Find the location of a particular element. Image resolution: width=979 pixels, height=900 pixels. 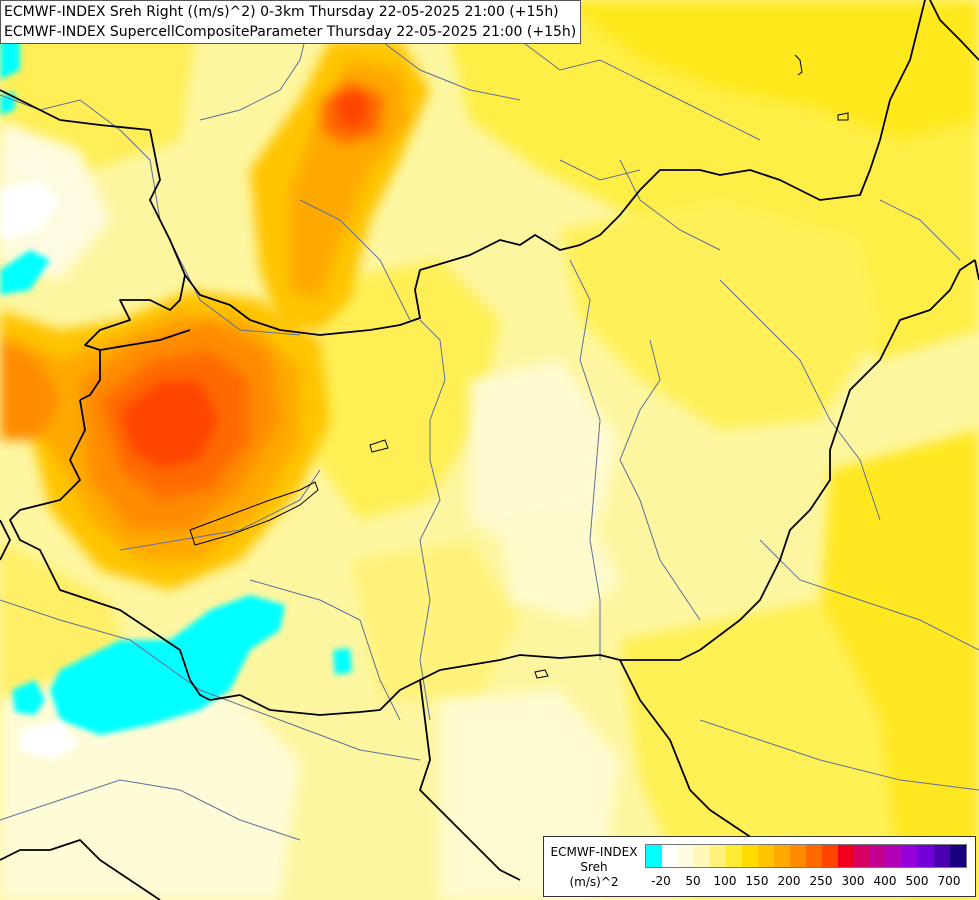

field-white is located at coordinates (40, 470).